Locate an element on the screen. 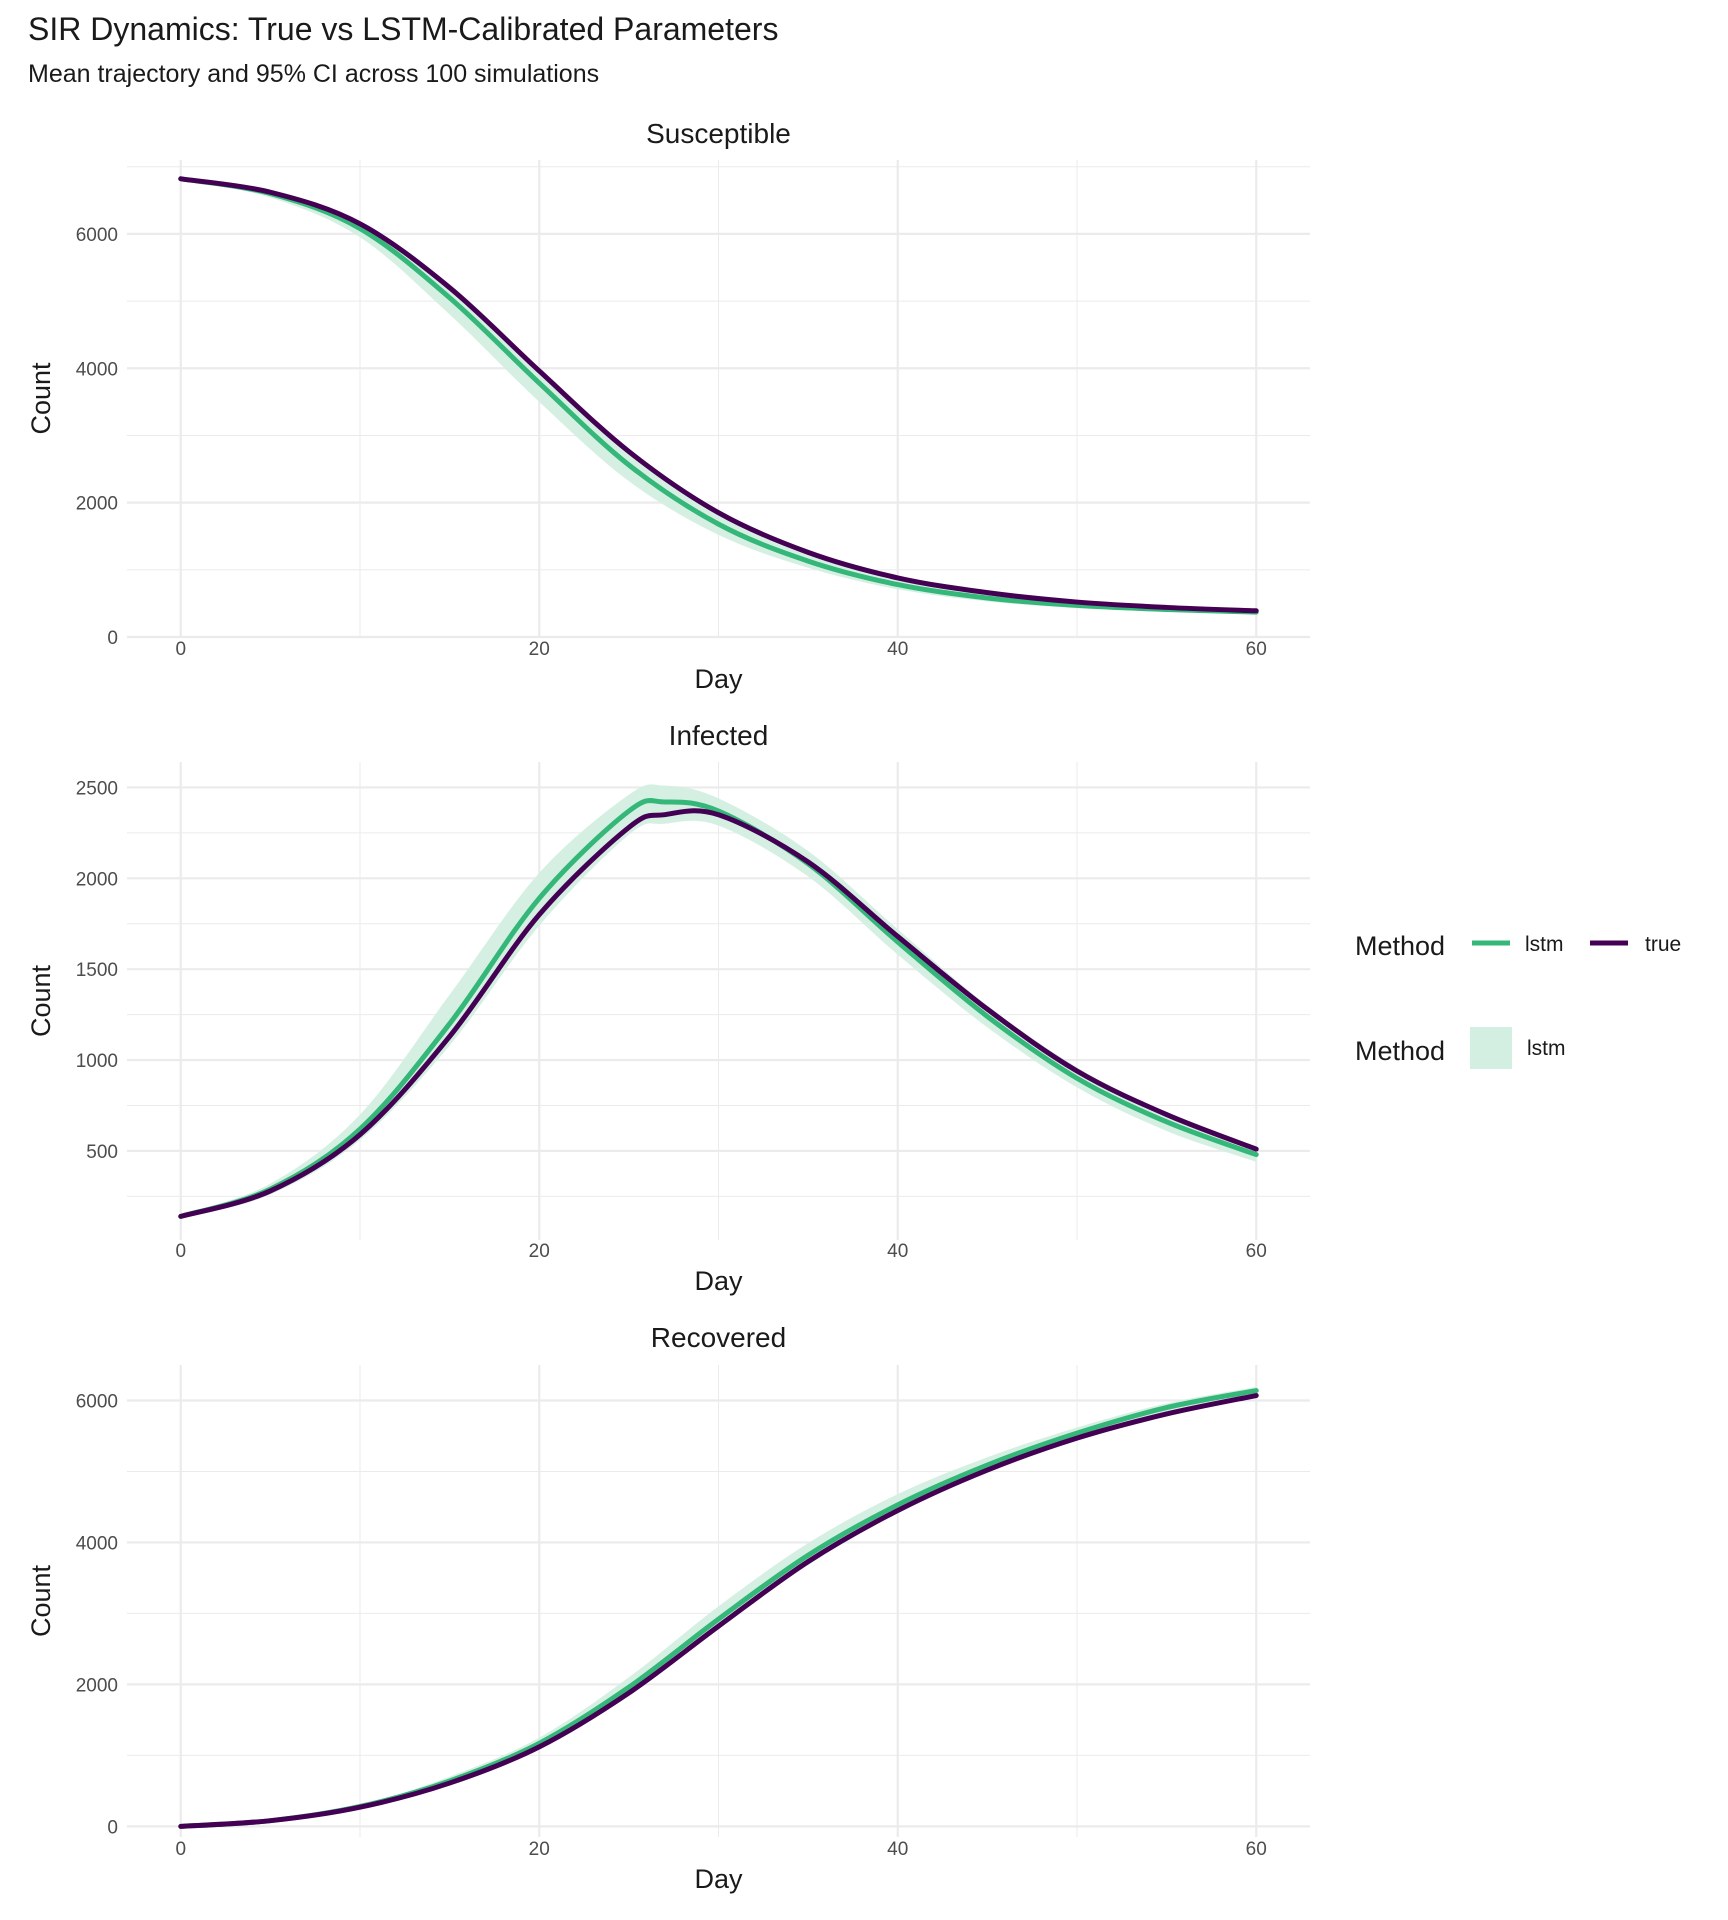 The width and height of the screenshot is (1728, 1920). legend-label-true: true is located at coordinates (1663, 944).